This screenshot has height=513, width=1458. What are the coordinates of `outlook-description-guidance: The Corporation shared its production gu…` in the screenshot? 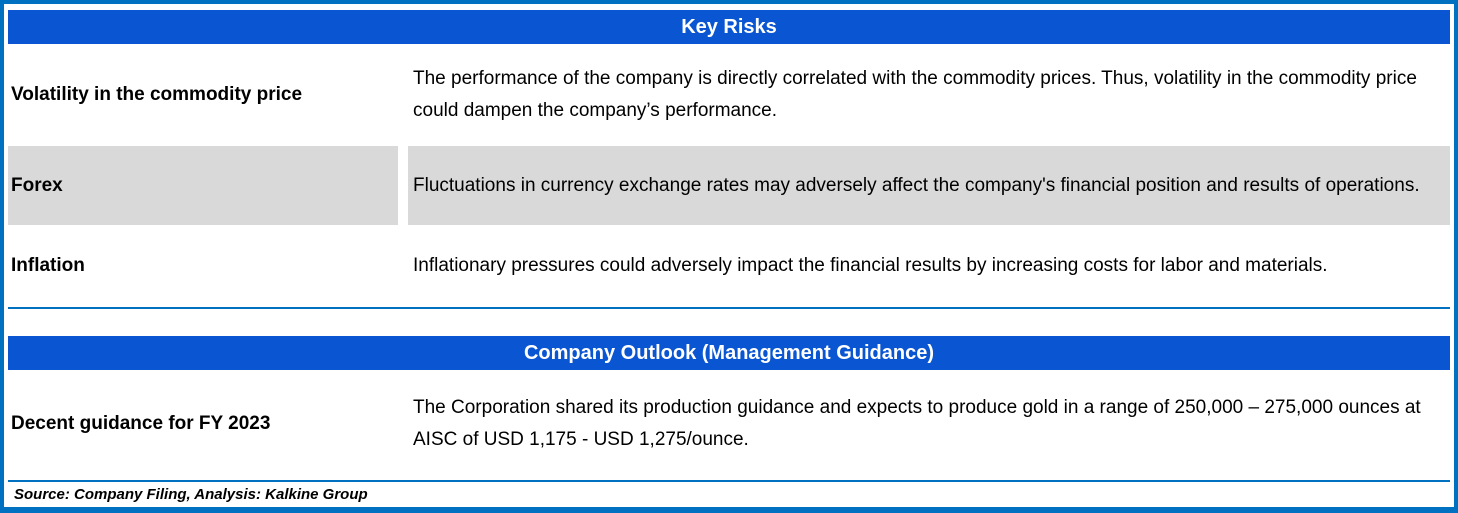 It's located at (917, 424).